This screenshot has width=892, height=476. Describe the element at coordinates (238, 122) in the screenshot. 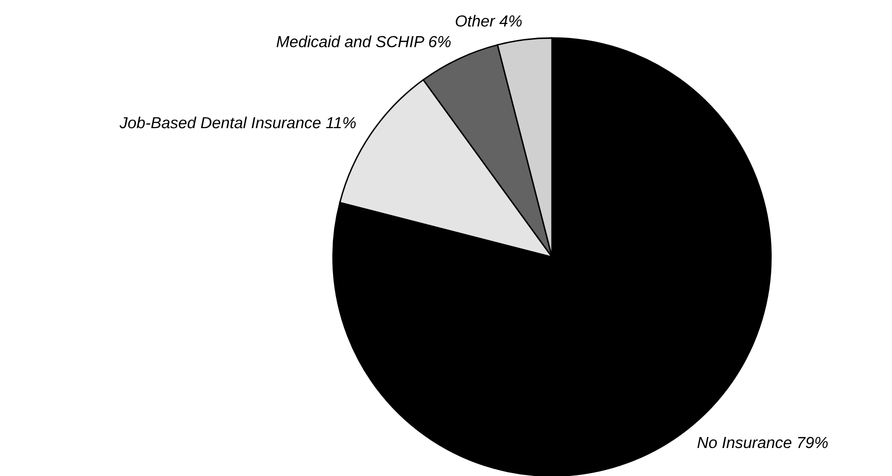

I see `slice-label: Job-Based Dental Insurance 11%` at that location.